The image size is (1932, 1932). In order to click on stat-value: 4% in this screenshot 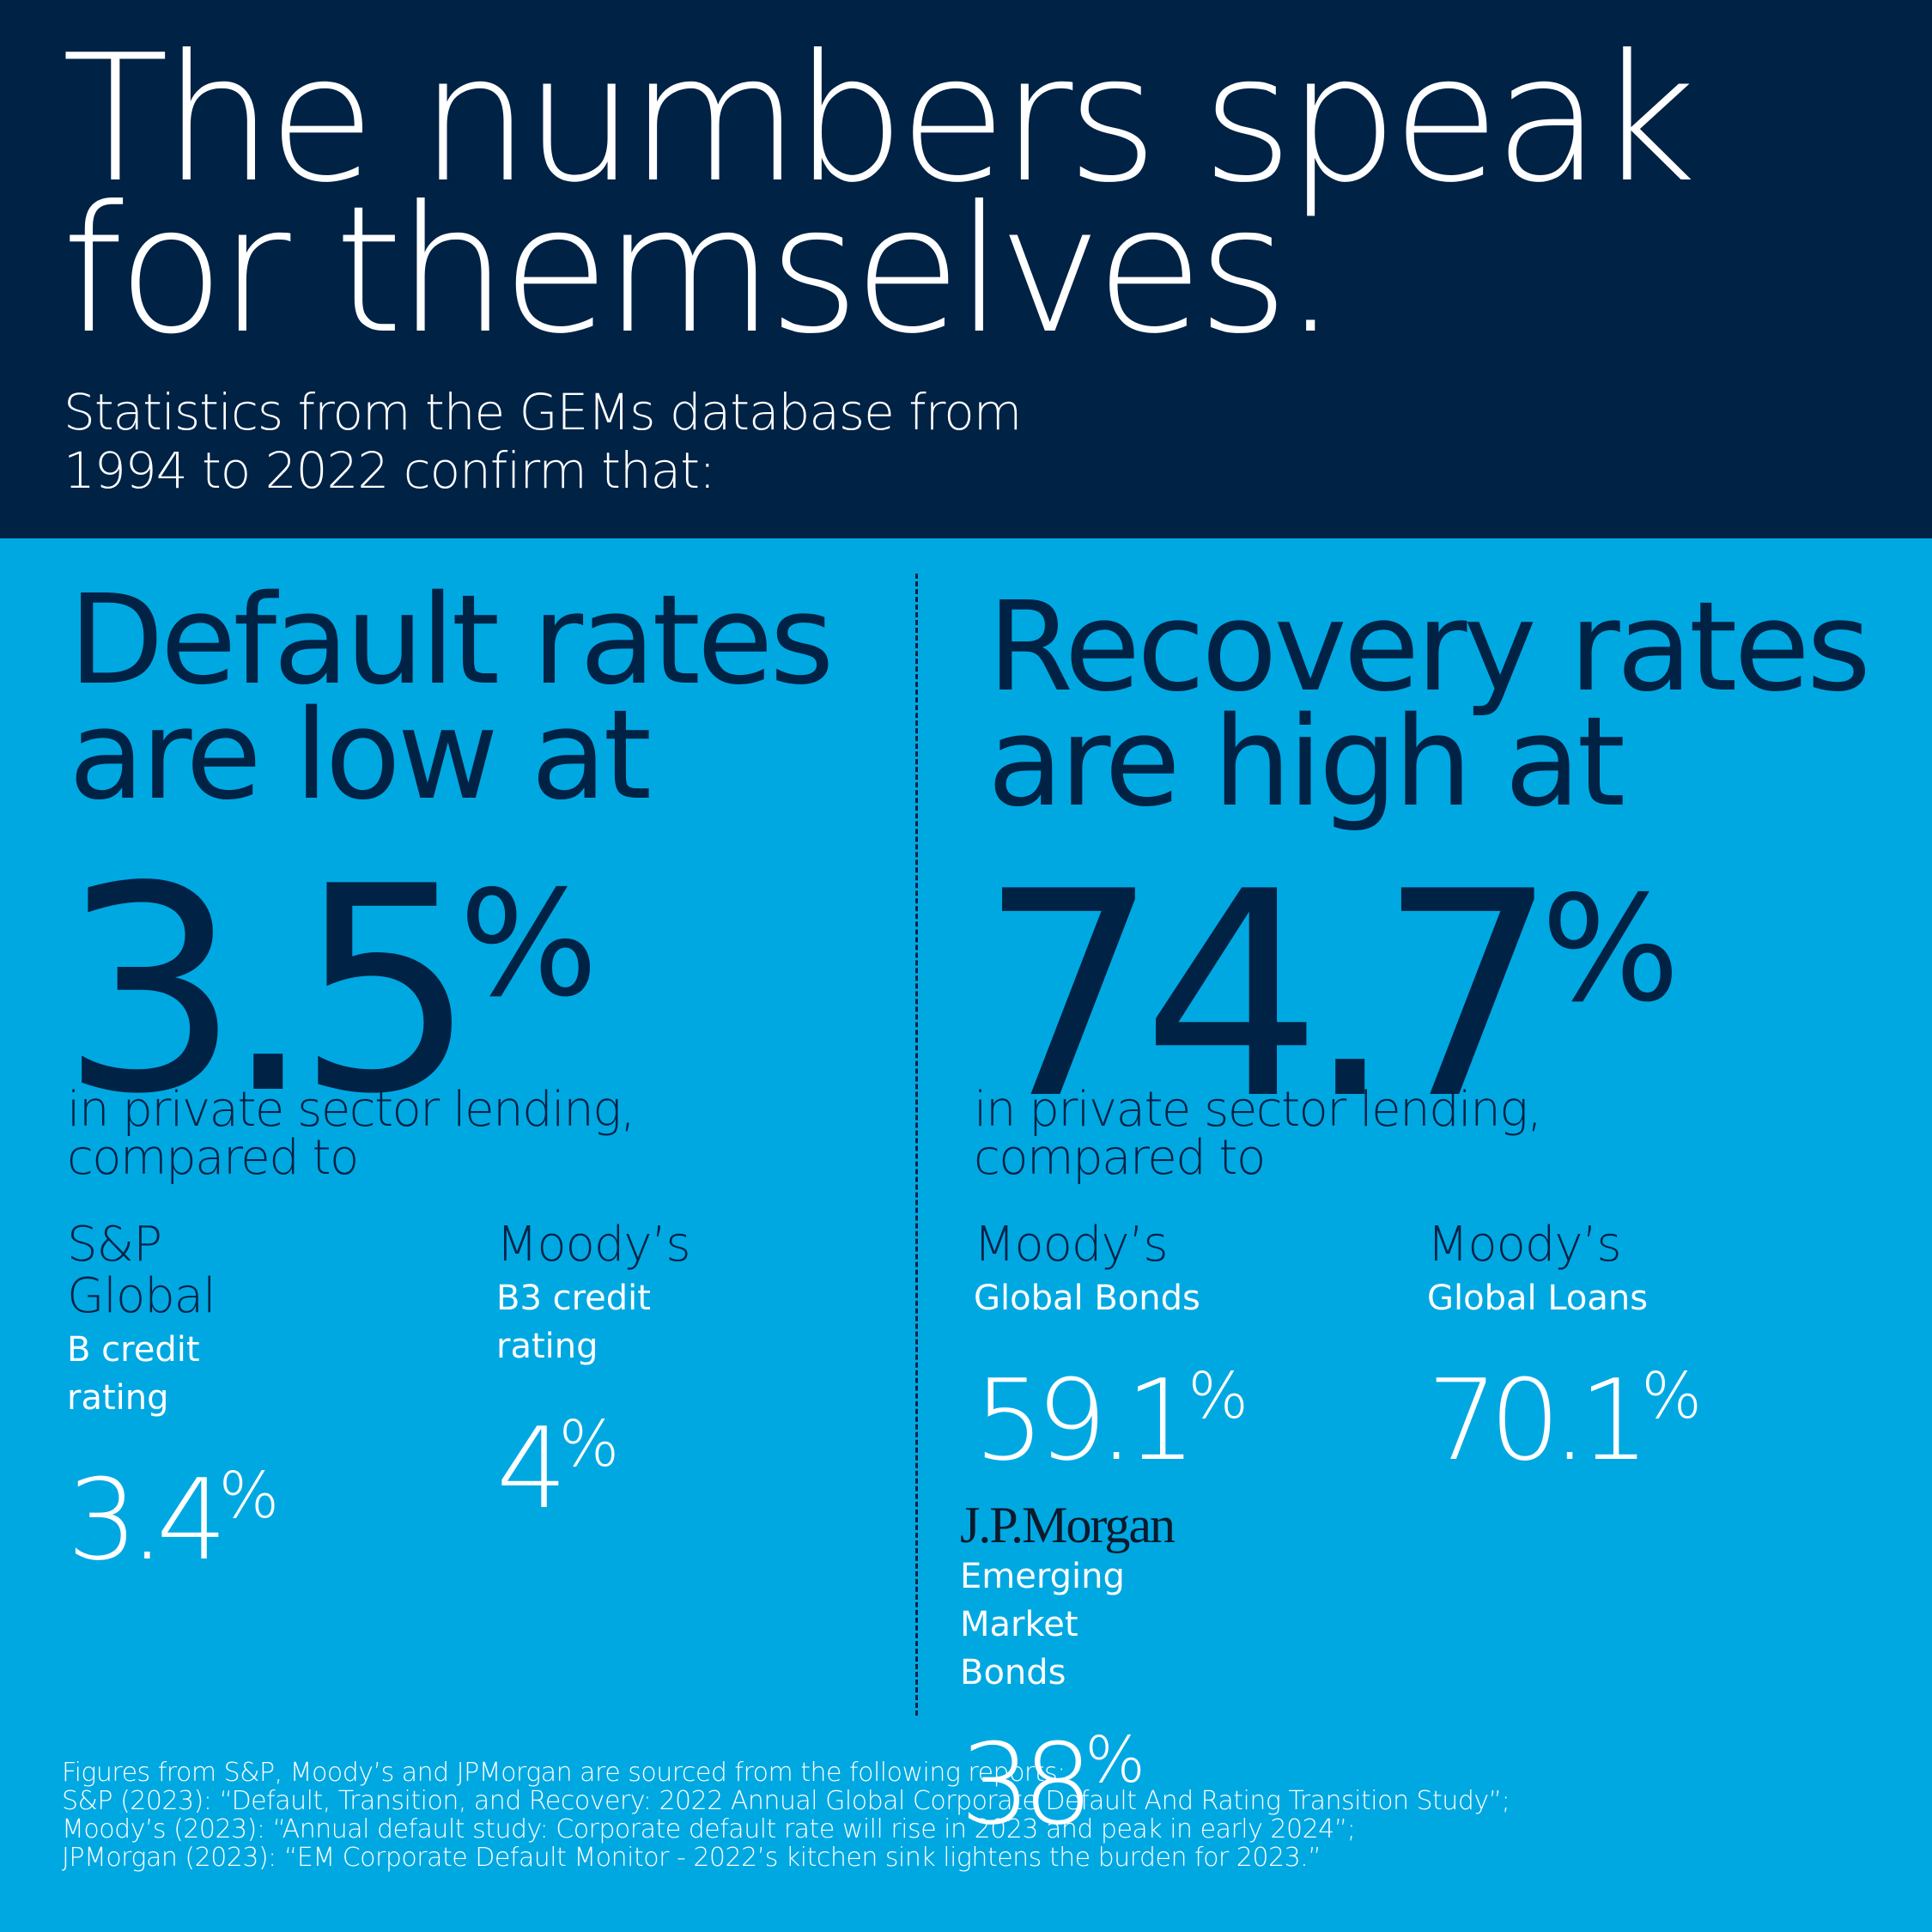, I will do `click(593, 1456)`.